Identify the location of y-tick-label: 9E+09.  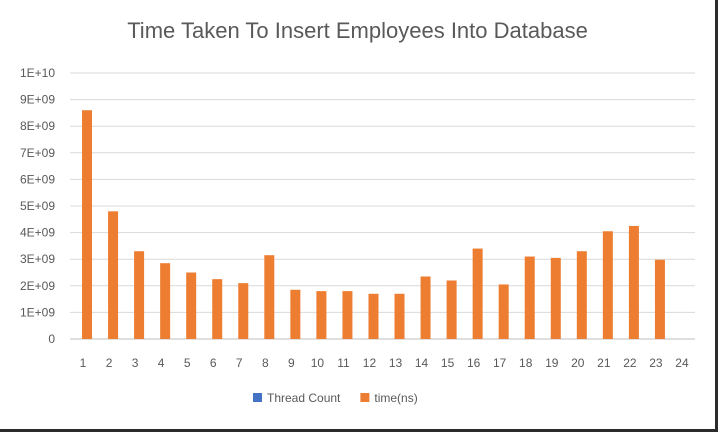
(37, 100).